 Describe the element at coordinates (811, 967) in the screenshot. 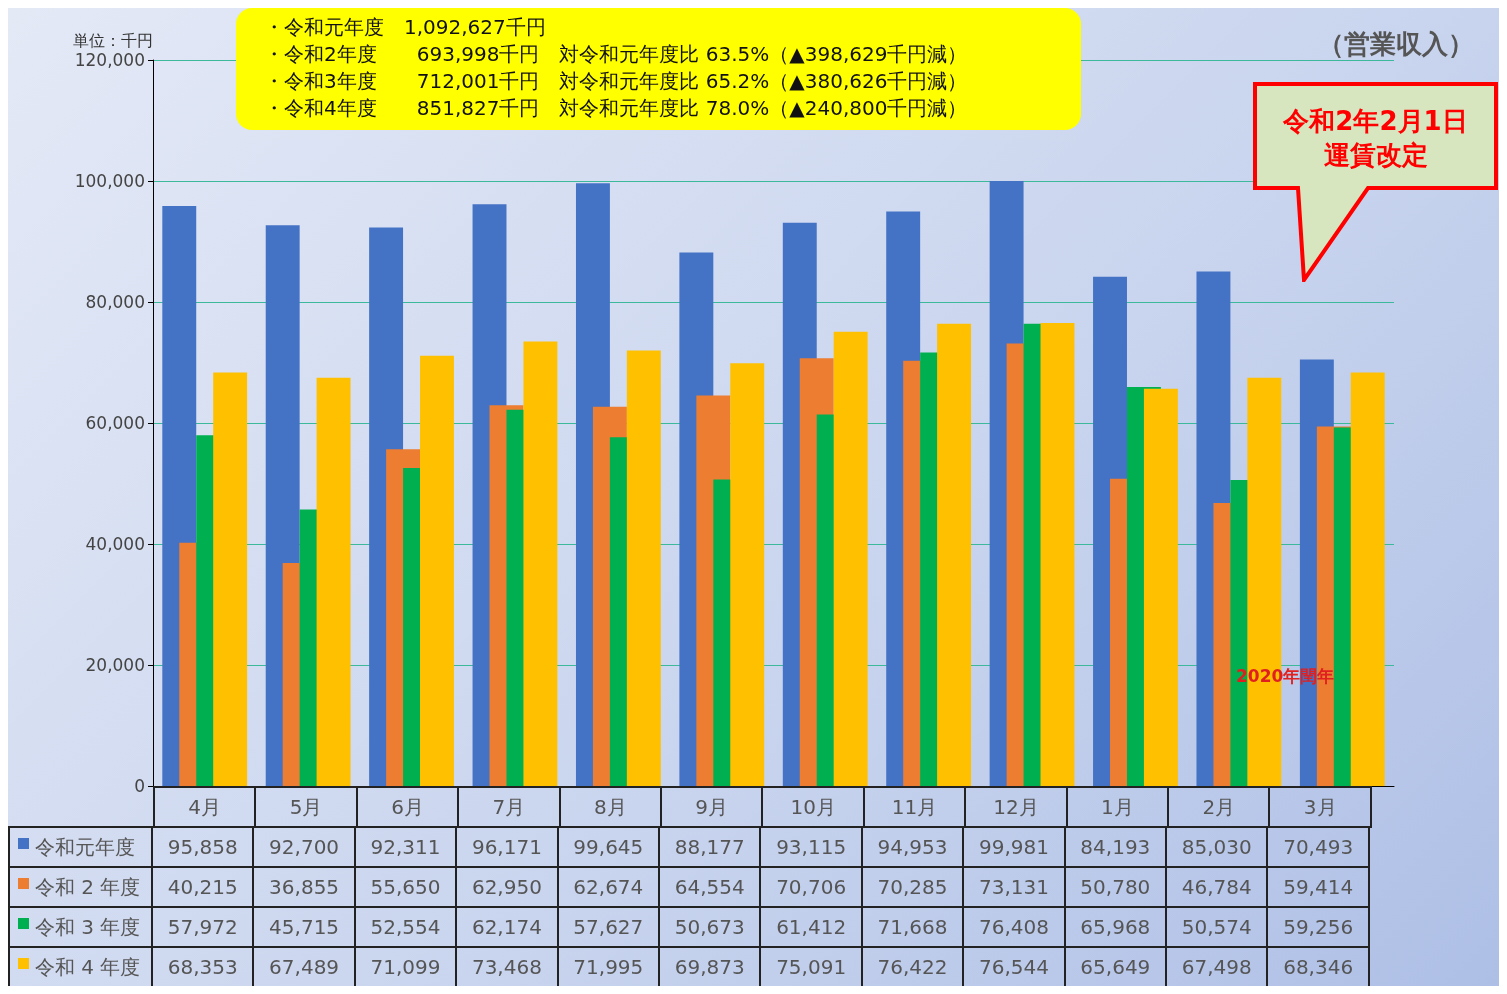

I see `data-label: 75,091` at that location.